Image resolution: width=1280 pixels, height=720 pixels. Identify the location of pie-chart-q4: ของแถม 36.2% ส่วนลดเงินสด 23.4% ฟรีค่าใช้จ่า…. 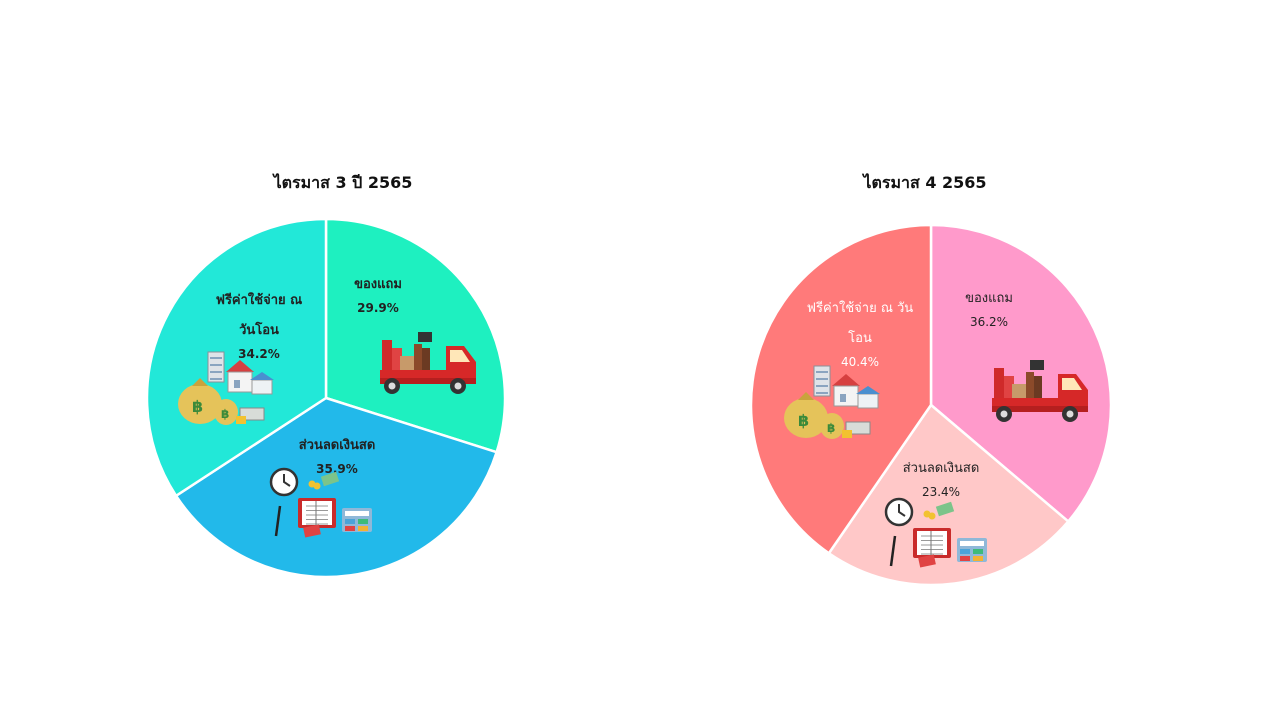
(931, 405).